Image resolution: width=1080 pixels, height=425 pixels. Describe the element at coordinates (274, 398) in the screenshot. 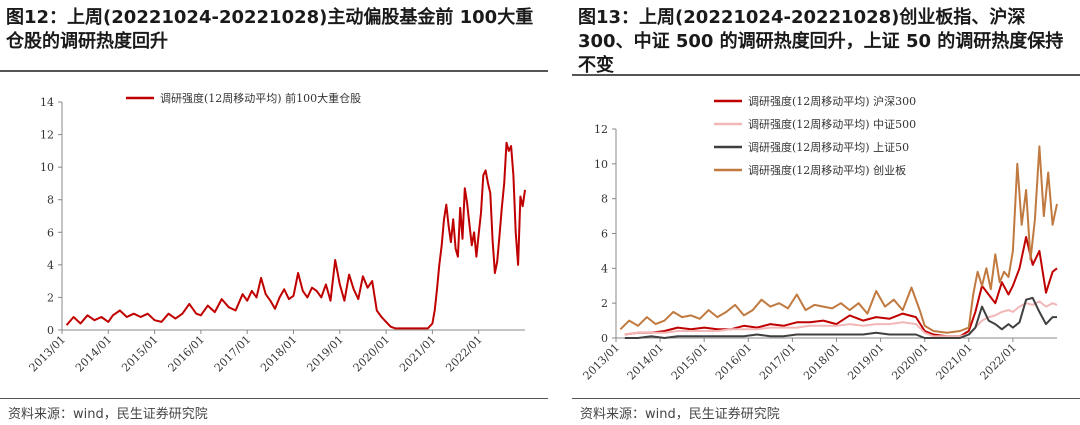

I see `left-bottom-rule` at that location.